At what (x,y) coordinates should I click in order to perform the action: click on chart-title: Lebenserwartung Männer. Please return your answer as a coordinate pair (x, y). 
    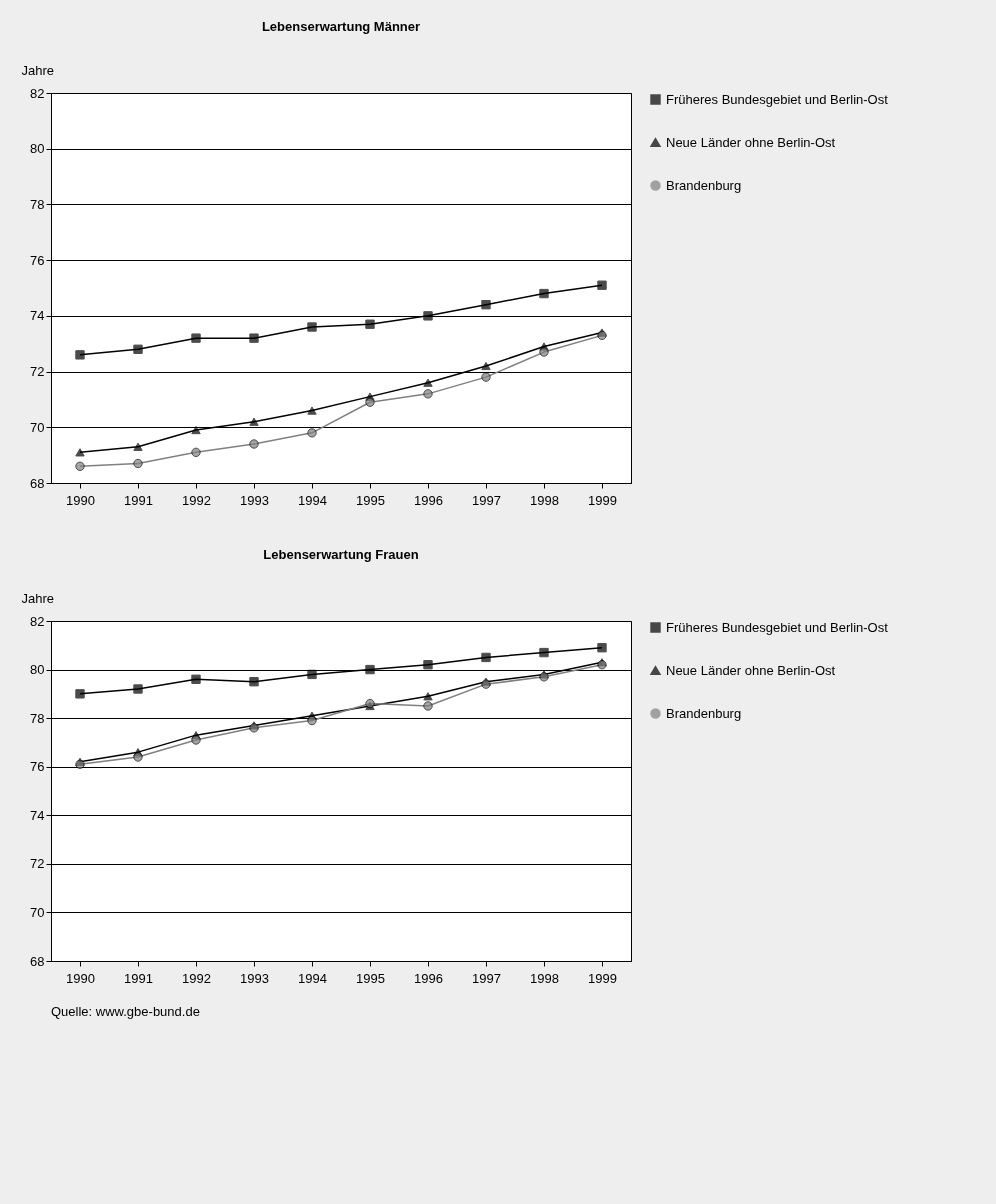
    Looking at the image, I should click on (341, 26).